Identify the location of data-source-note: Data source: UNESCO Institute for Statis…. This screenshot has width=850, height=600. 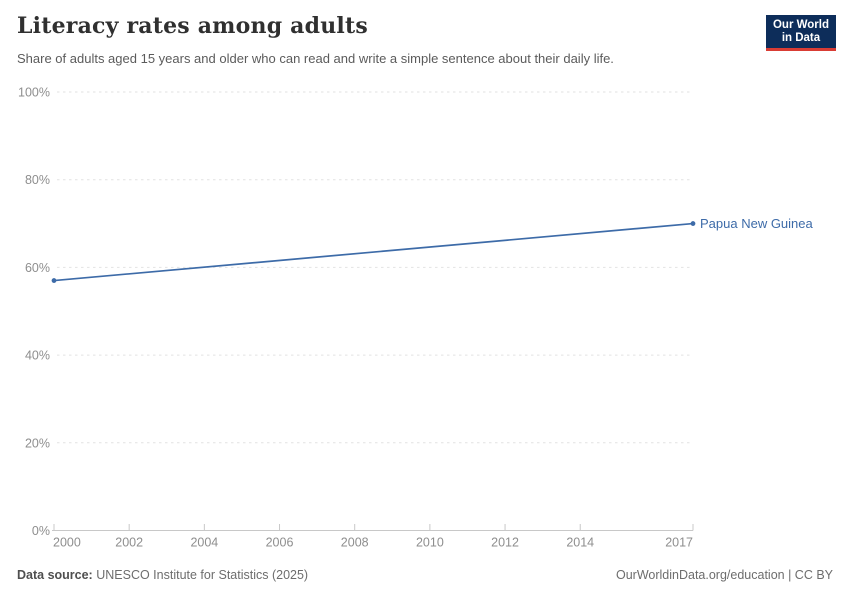
(162, 575).